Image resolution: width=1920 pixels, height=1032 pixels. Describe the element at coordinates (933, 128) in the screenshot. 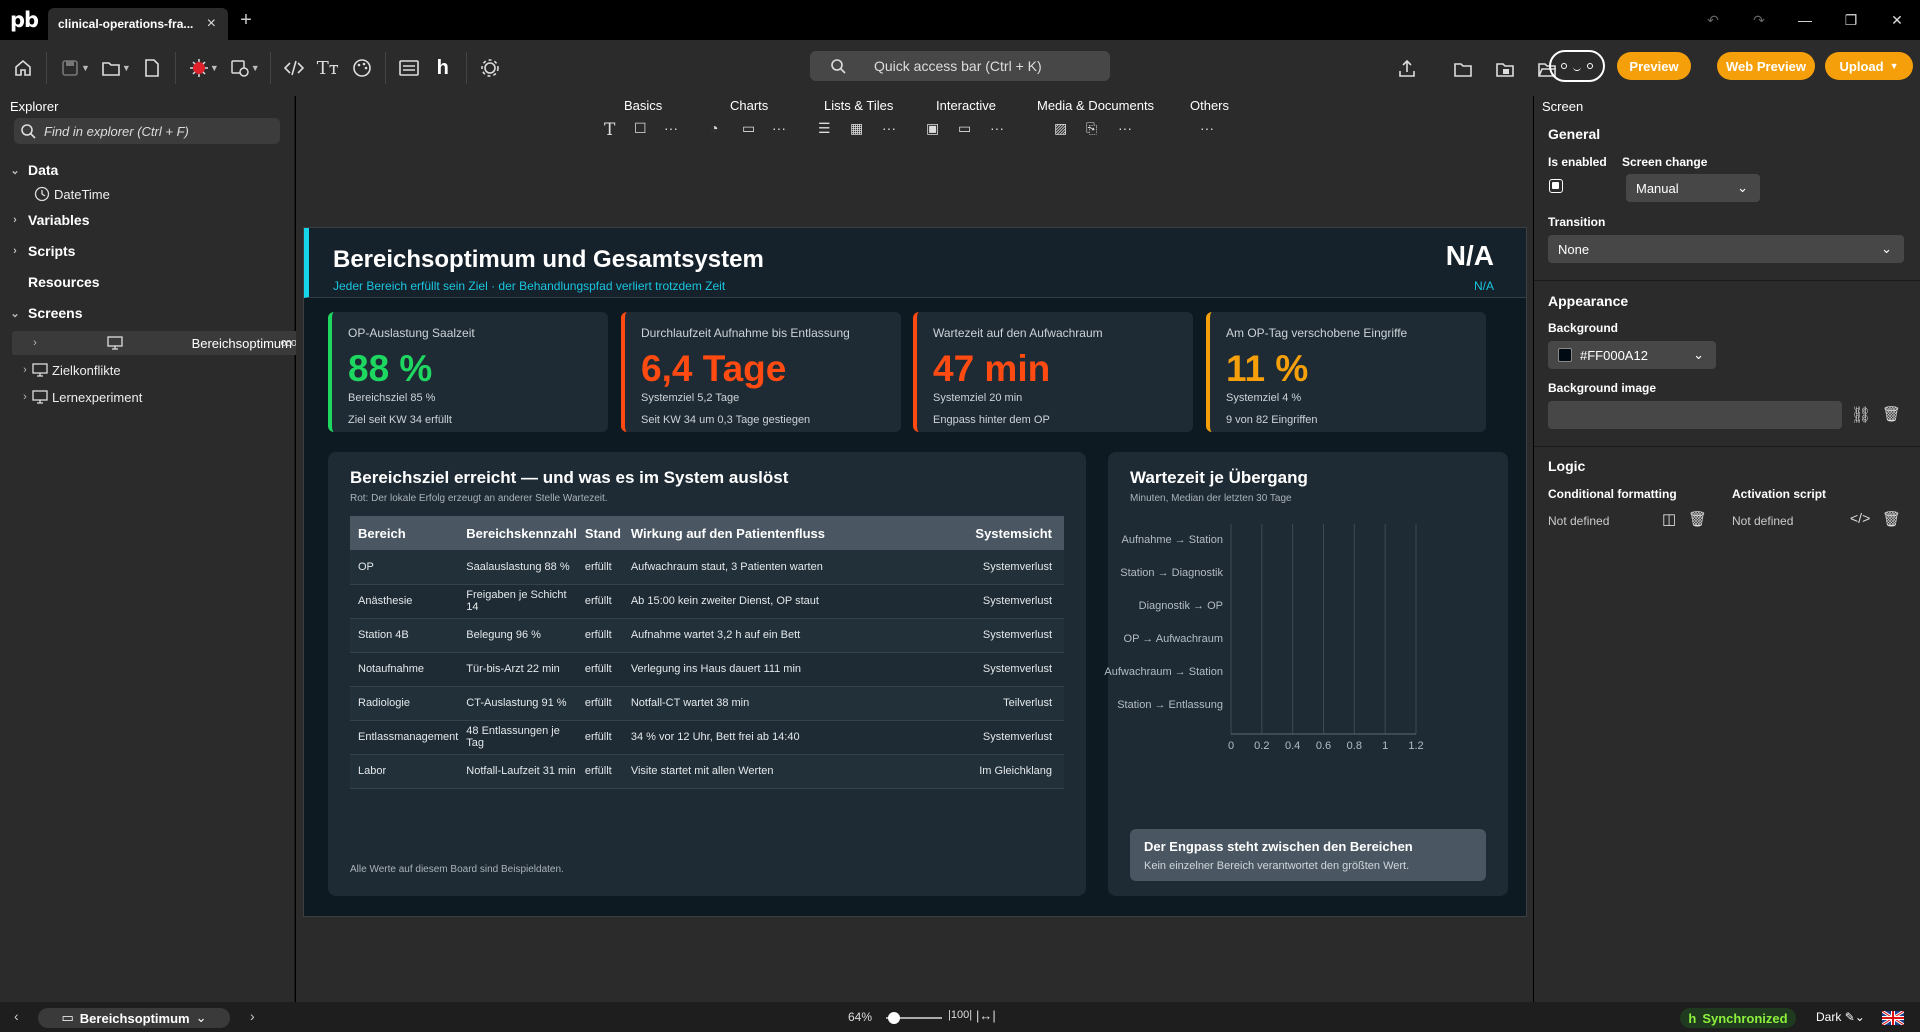

I see `button-tool-icon: ▣` at that location.